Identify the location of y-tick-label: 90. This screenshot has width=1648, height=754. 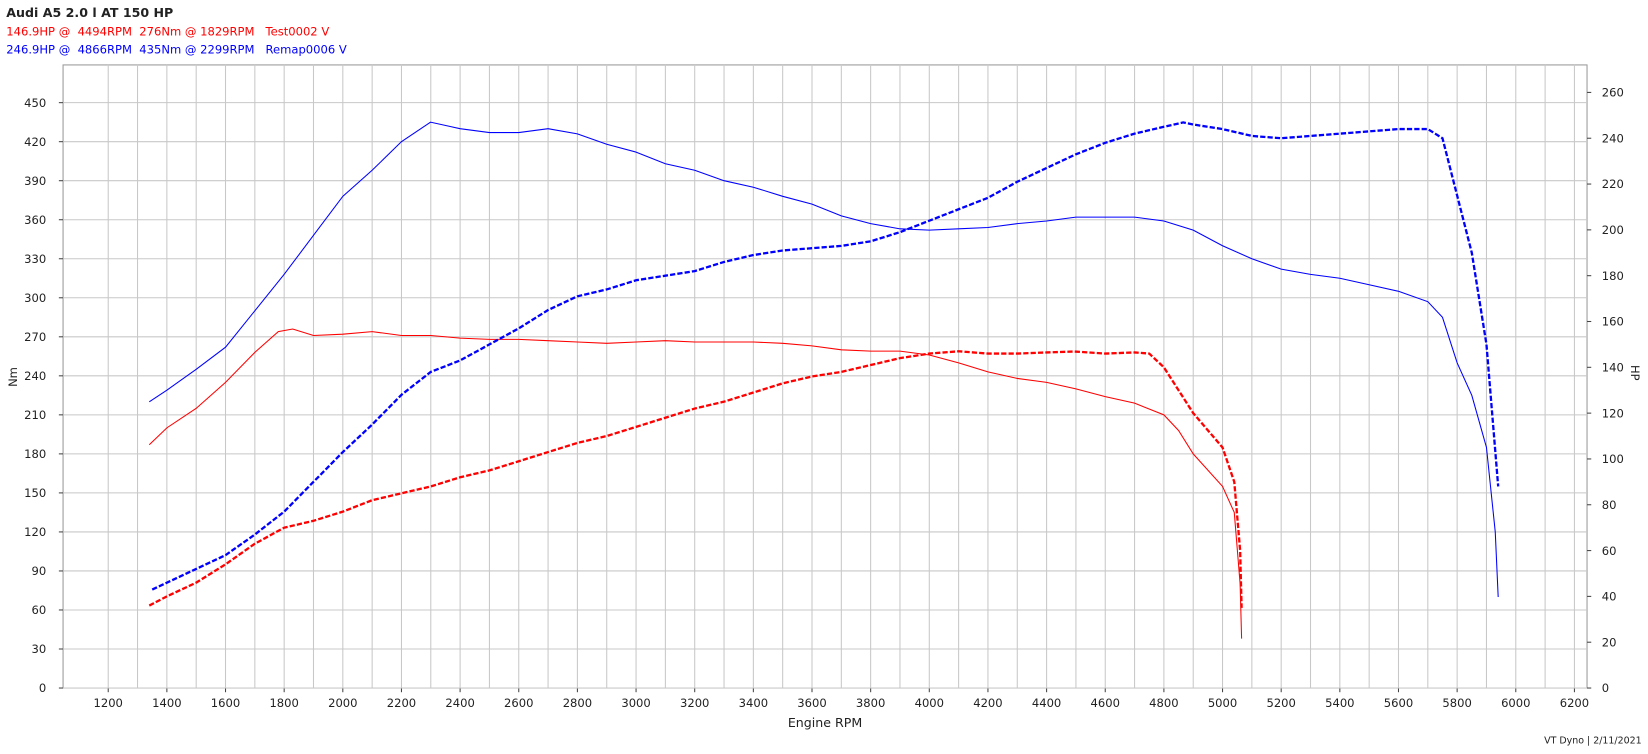
(39, 571).